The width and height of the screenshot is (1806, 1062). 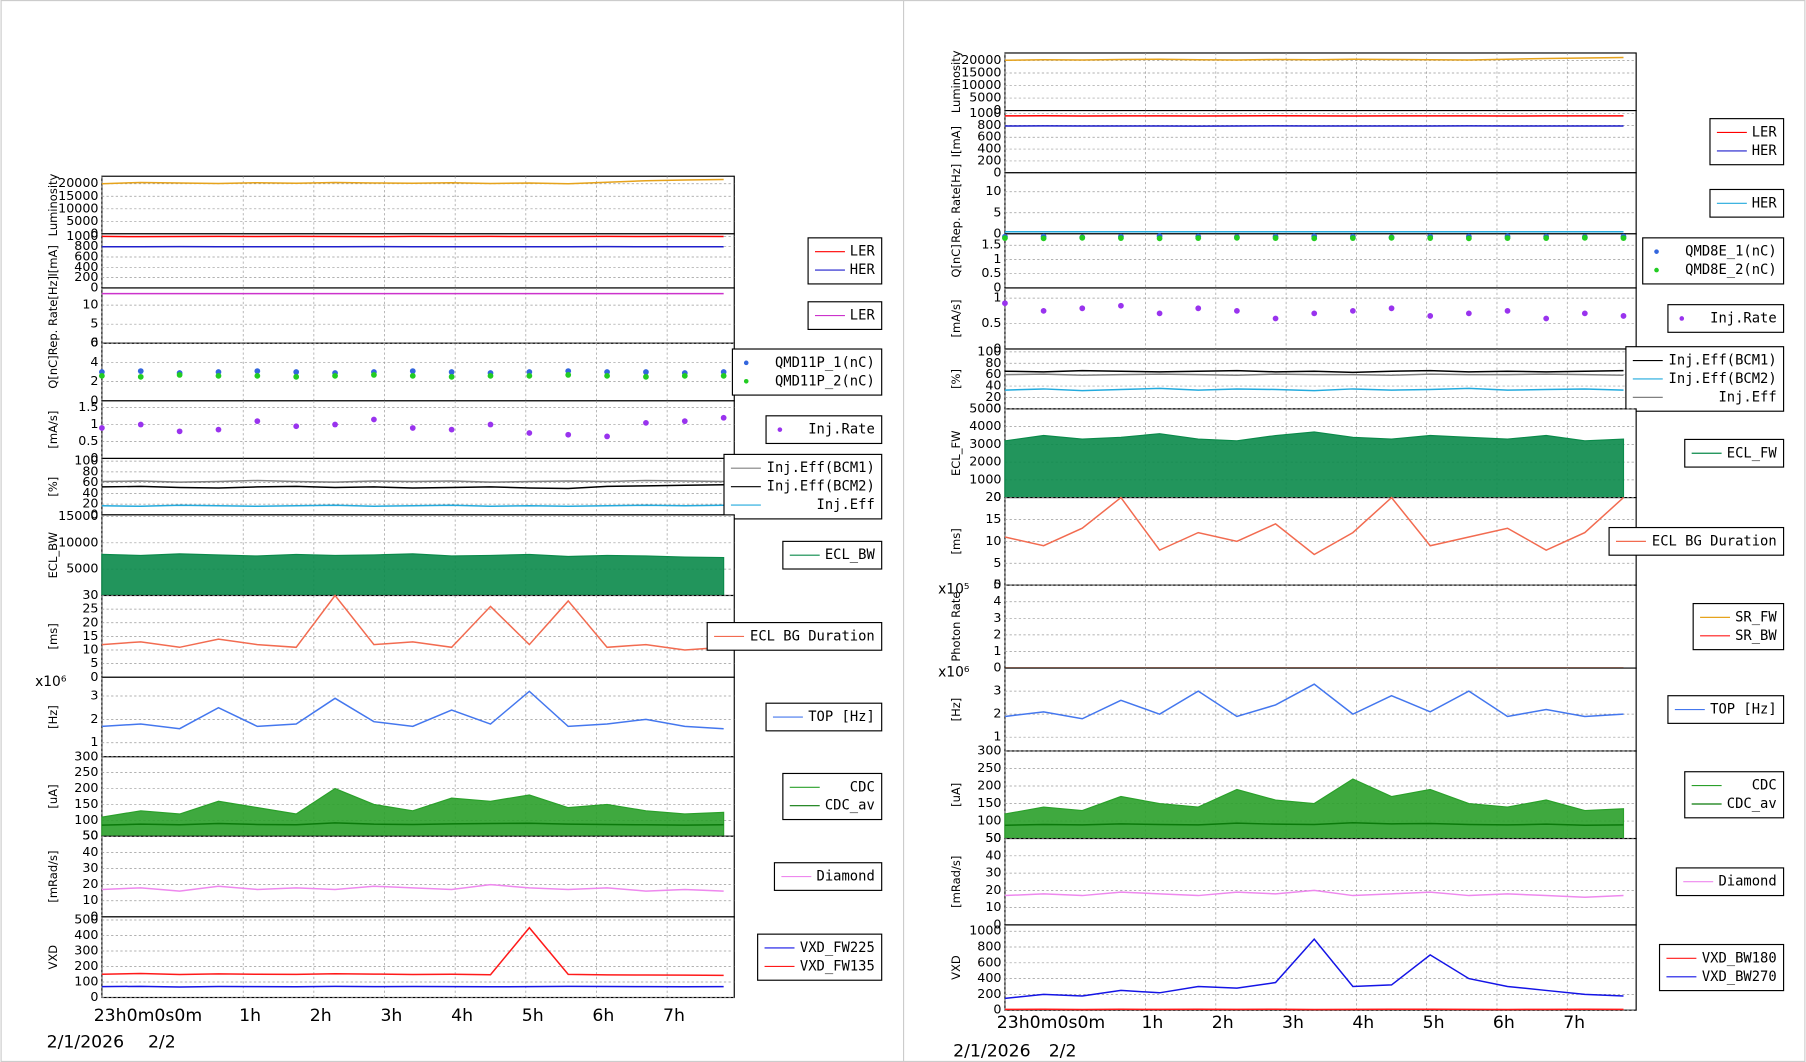 What do you see at coordinates (954, 673) in the screenshot?
I see `scale-label: x10⁶` at bounding box center [954, 673].